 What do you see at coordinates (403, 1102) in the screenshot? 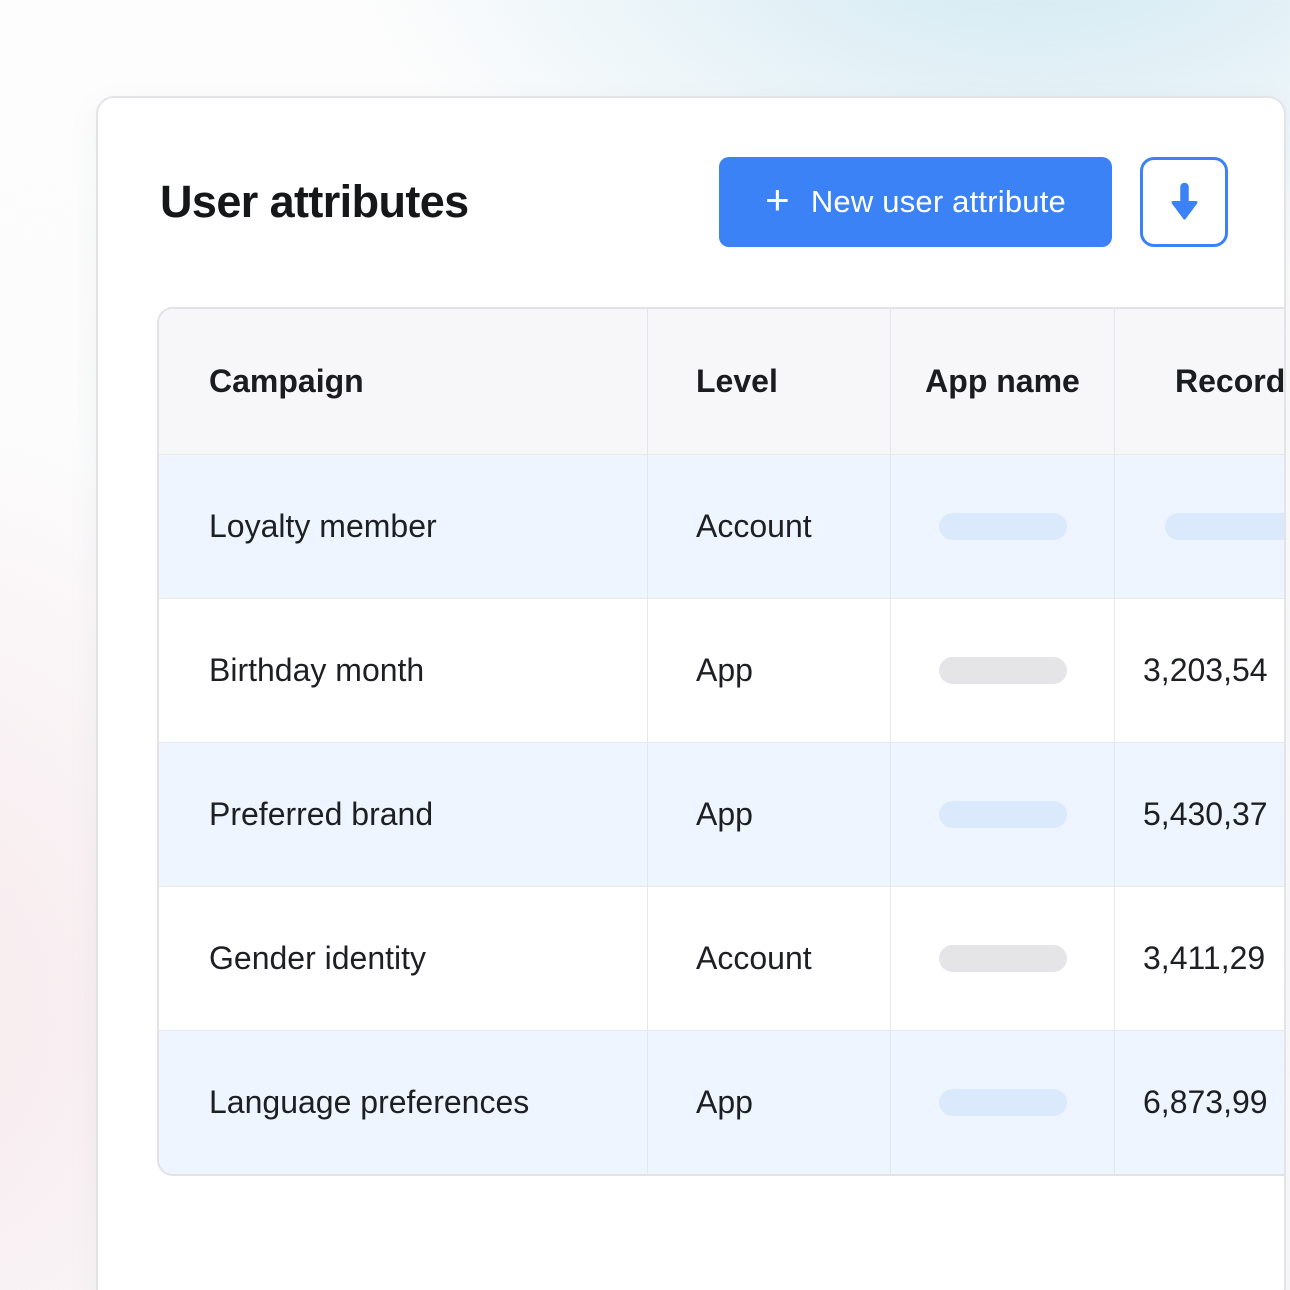
I see `campaign-cell: Language preferences` at bounding box center [403, 1102].